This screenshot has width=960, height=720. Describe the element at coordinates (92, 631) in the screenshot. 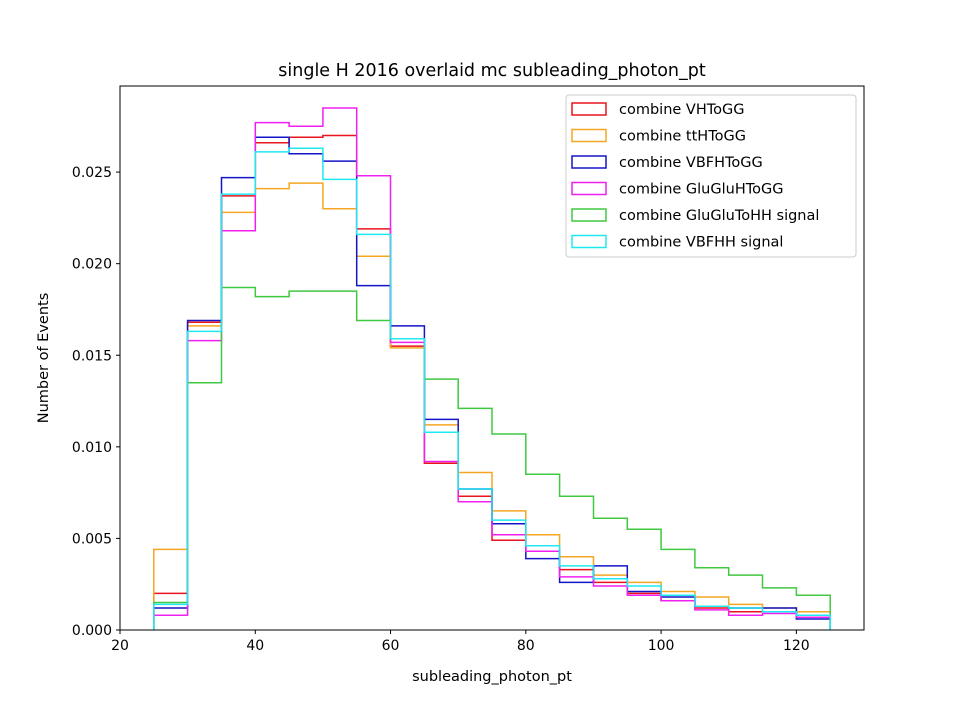

I see `y-tick-label: 0.000` at that location.